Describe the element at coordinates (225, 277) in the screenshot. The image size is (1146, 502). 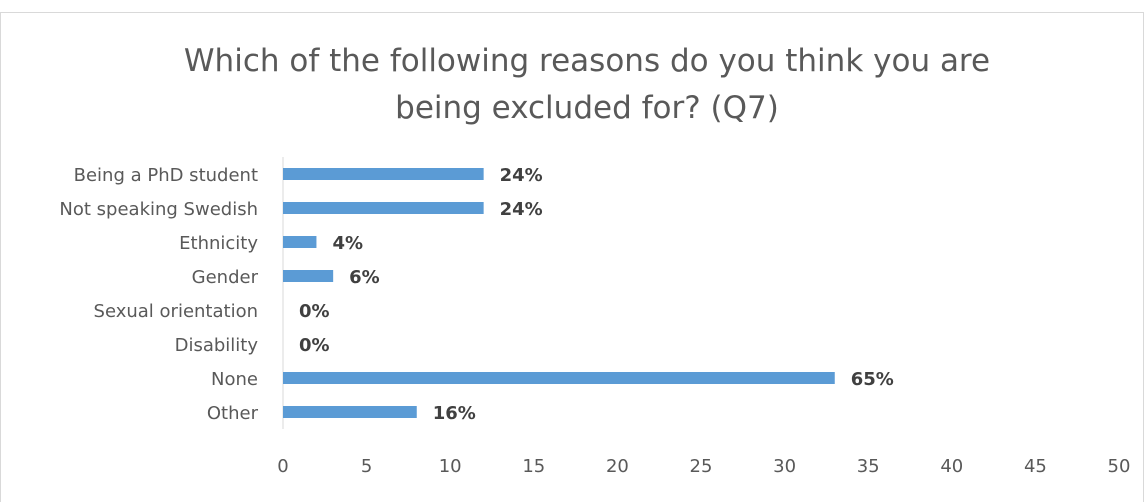
I see `y-tick-label: Gender` at that location.